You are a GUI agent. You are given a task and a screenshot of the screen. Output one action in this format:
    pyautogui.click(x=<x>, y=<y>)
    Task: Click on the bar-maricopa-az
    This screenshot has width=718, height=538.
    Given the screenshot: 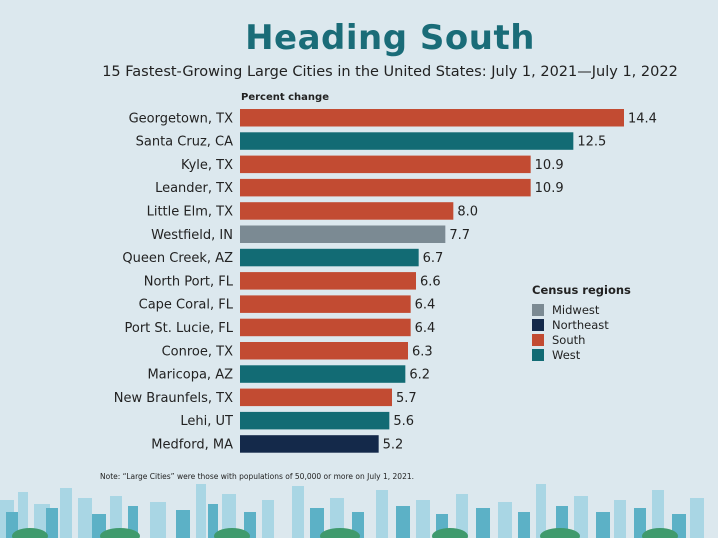 What is the action you would take?
    pyautogui.click(x=323, y=374)
    